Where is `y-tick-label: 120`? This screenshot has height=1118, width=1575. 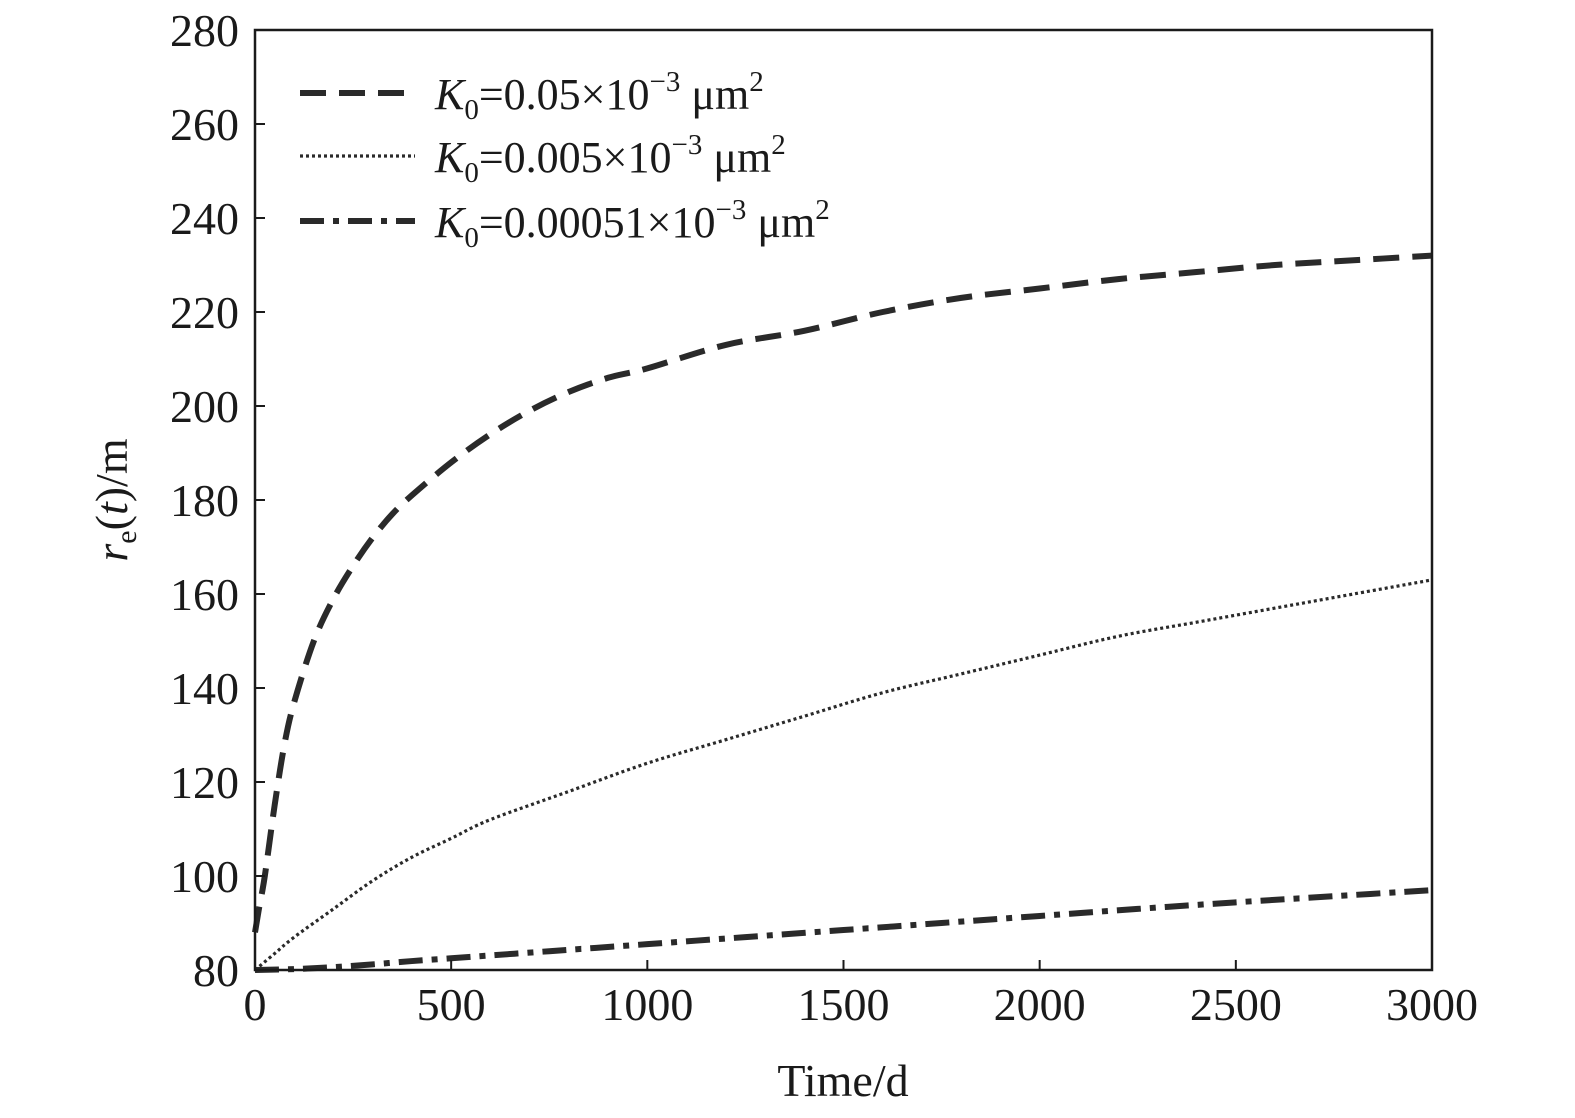
y-tick-label: 120 is located at coordinates (204, 782).